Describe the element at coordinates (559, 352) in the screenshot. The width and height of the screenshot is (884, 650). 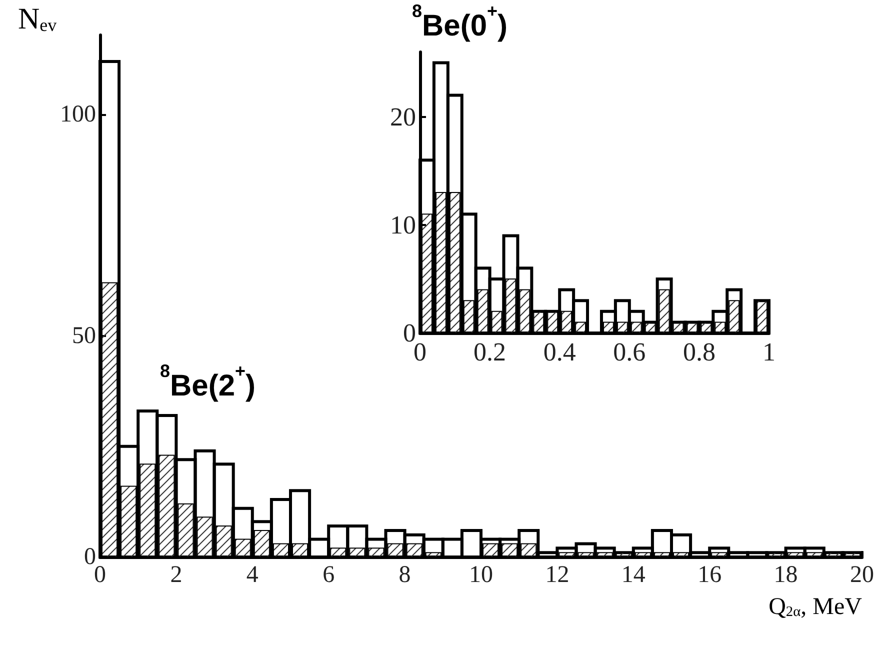
I see `x-tick-label: 0.4` at that location.